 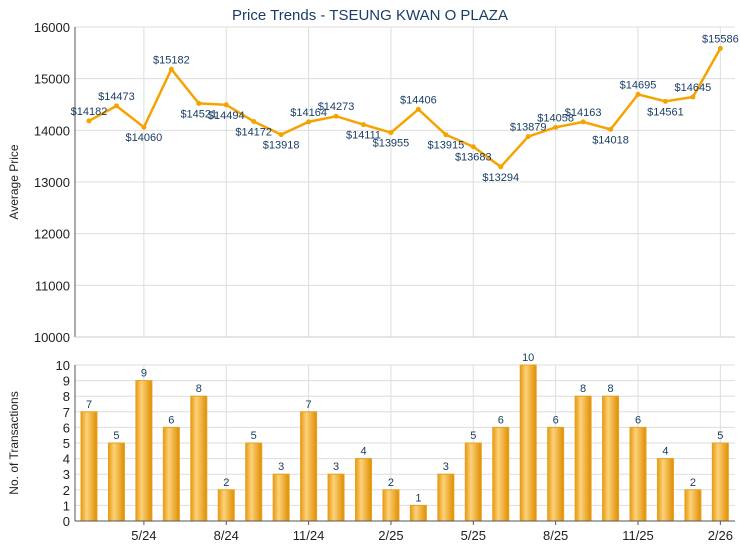 I want to click on price-data-label: $14111, so click(x=363, y=136).